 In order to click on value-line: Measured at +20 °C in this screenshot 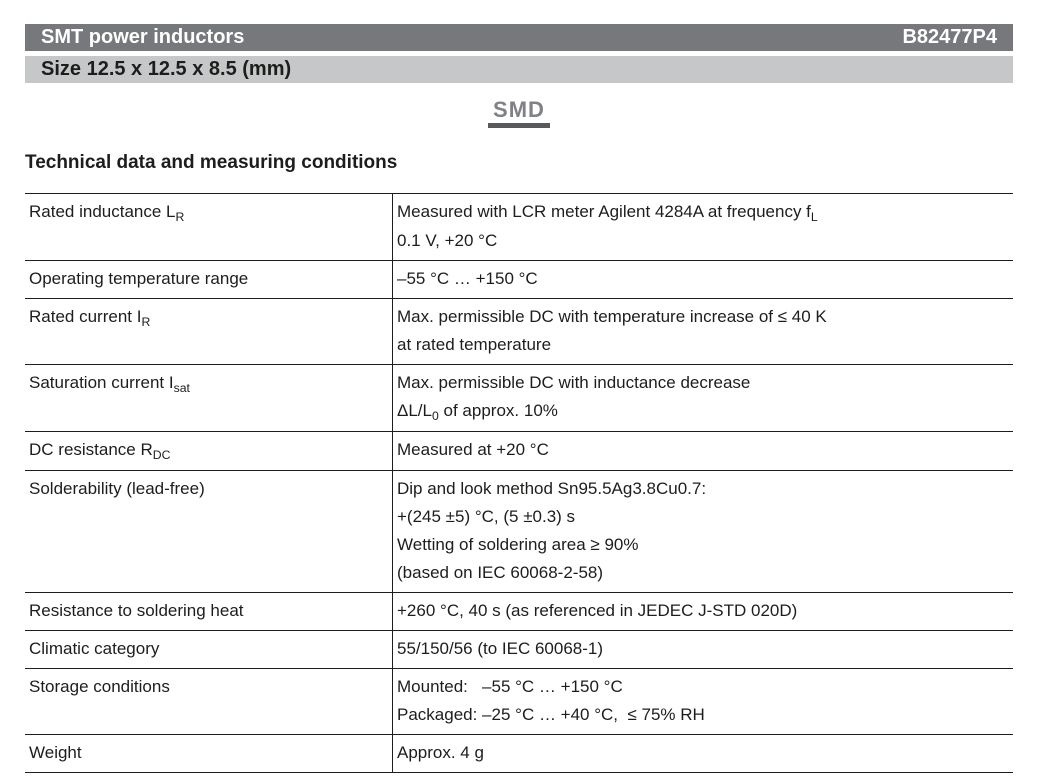, I will do `click(473, 450)`.